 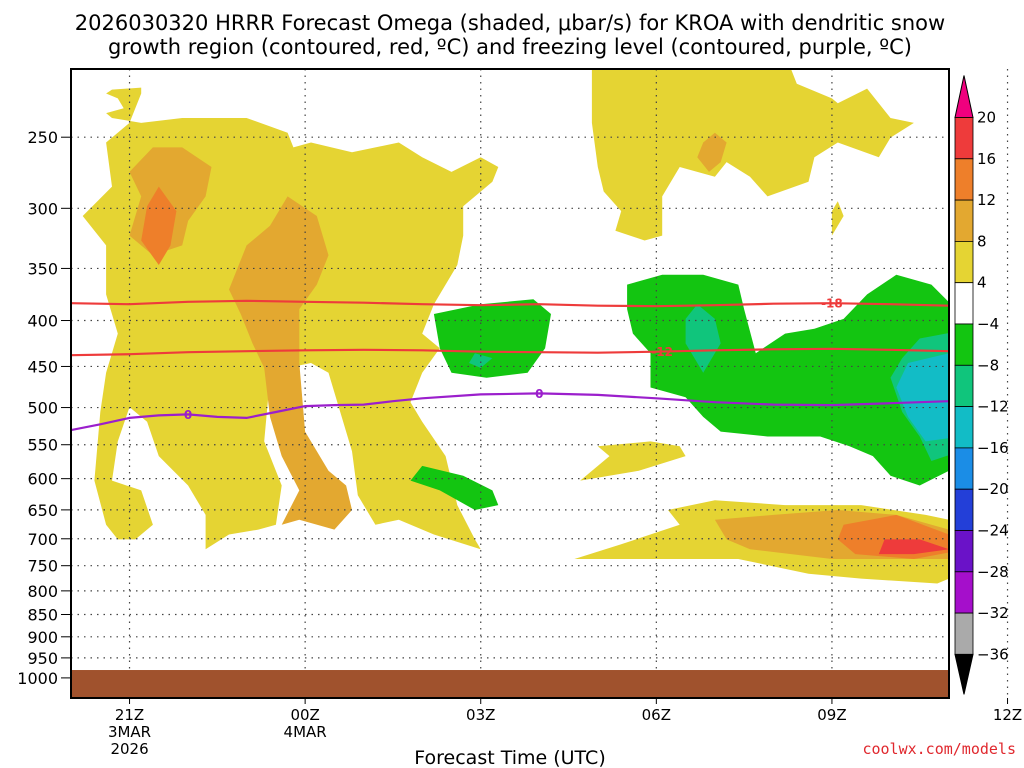 I want to click on y-tick-label-550: 550, so click(x=42, y=445).